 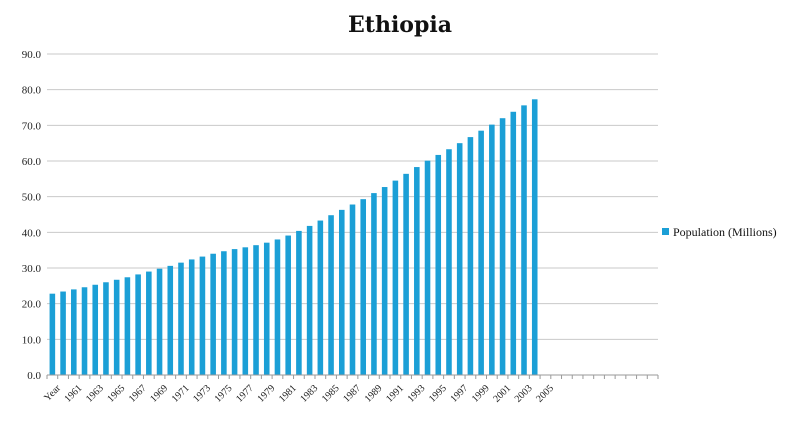 I want to click on legend-swatch, so click(x=665, y=231).